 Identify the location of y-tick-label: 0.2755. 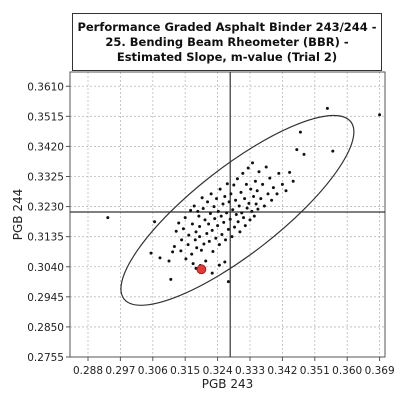
(45, 358).